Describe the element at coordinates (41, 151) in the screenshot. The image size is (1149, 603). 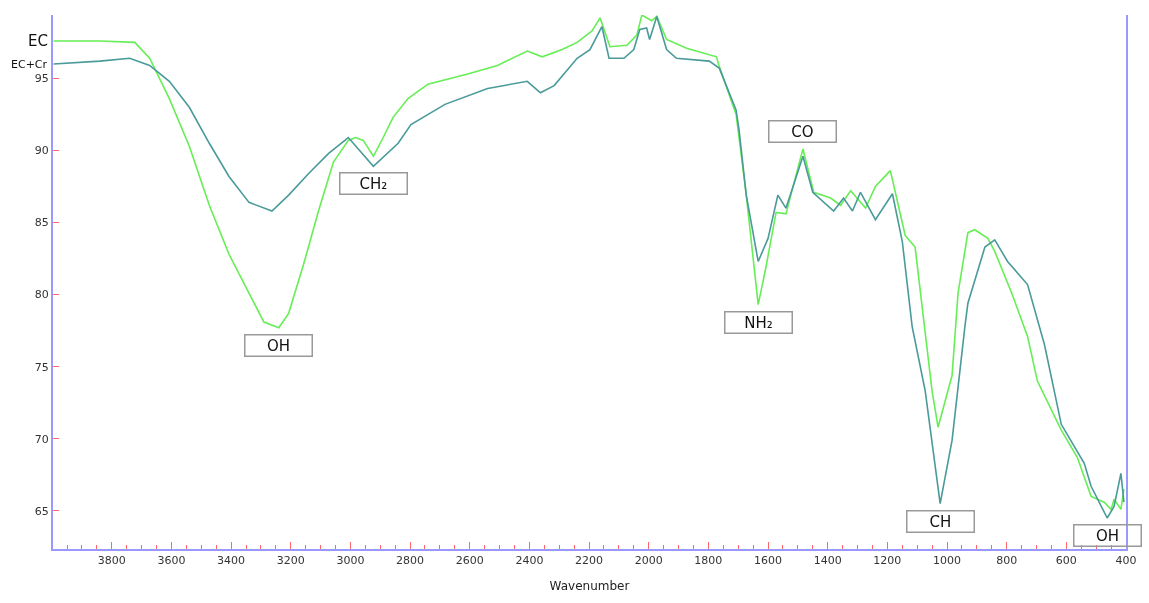
I see `y-tick-label: 90` at that location.